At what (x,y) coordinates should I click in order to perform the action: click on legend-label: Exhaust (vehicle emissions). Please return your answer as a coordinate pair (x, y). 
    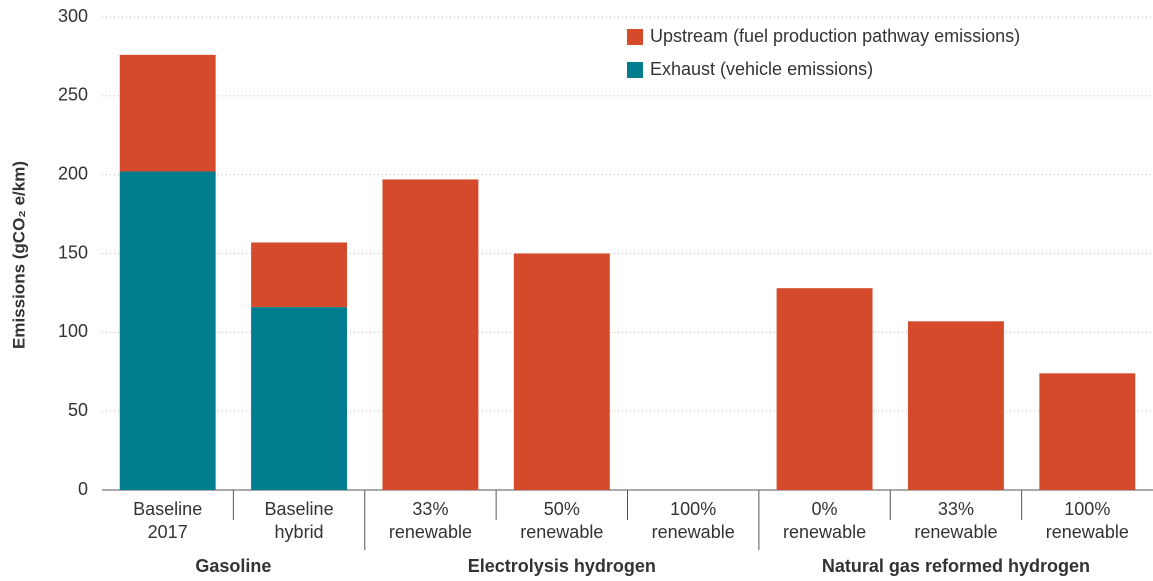
    Looking at the image, I should click on (761, 69).